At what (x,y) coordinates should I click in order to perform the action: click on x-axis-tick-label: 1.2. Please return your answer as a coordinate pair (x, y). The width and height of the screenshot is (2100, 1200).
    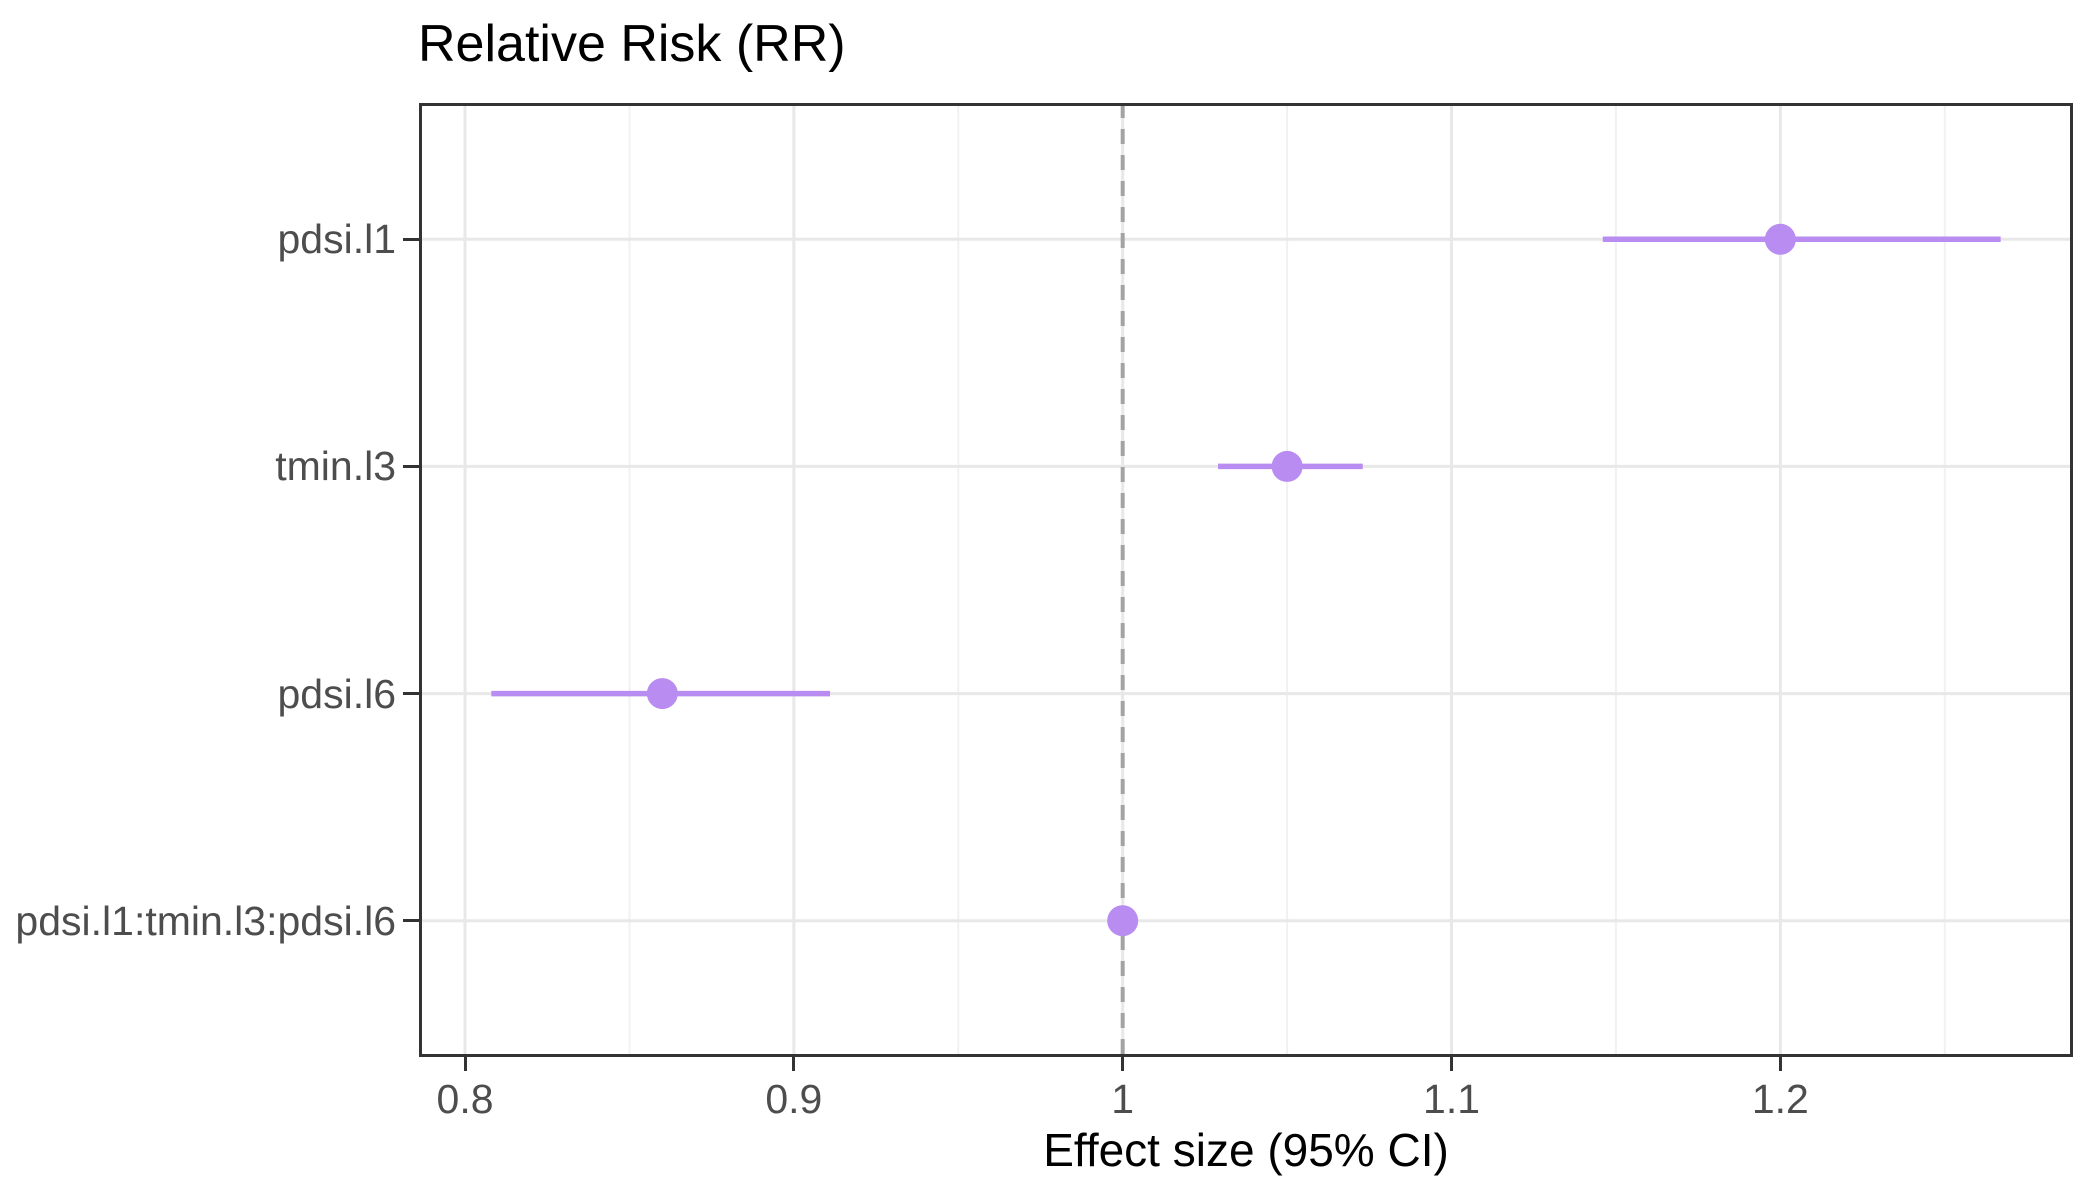
    Looking at the image, I should click on (1780, 1099).